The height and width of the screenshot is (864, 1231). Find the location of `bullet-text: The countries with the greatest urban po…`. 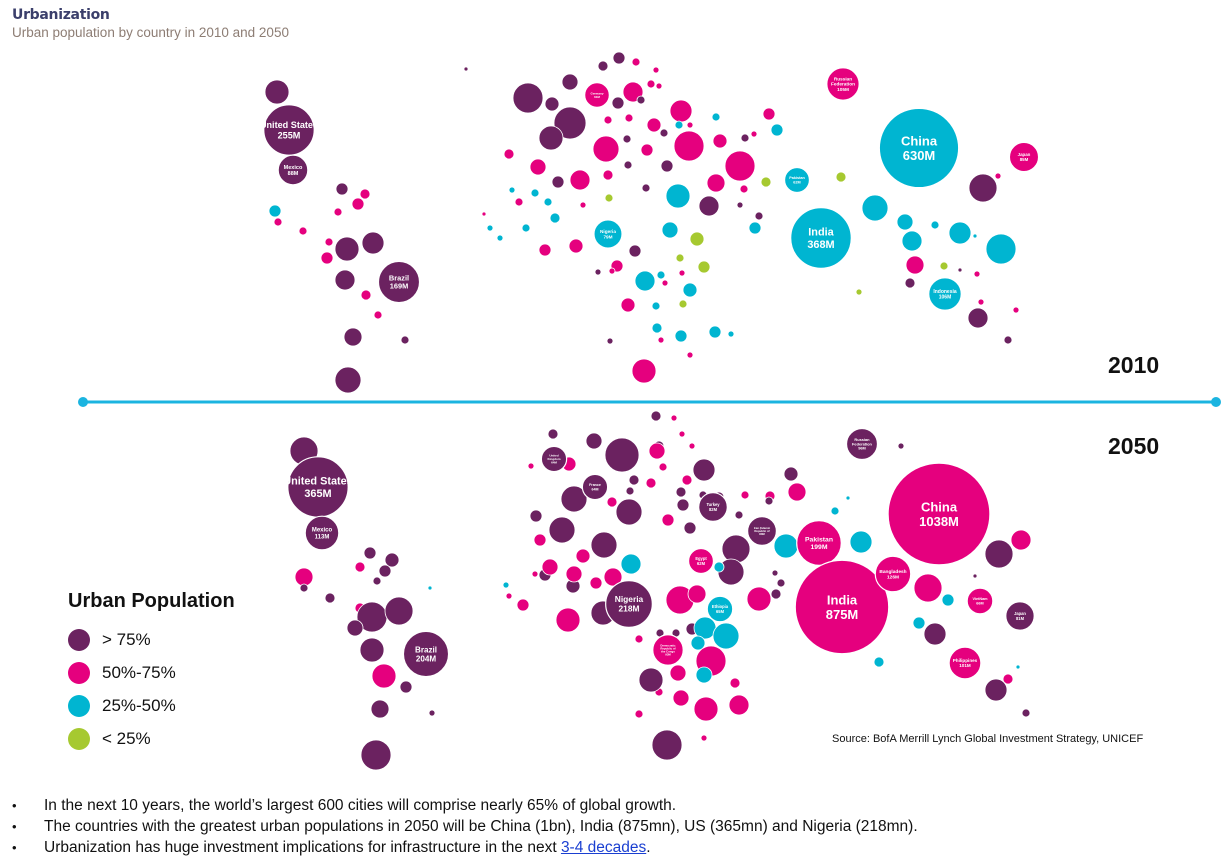

bullet-text: The countries with the greatest urban po… is located at coordinates (481, 826).